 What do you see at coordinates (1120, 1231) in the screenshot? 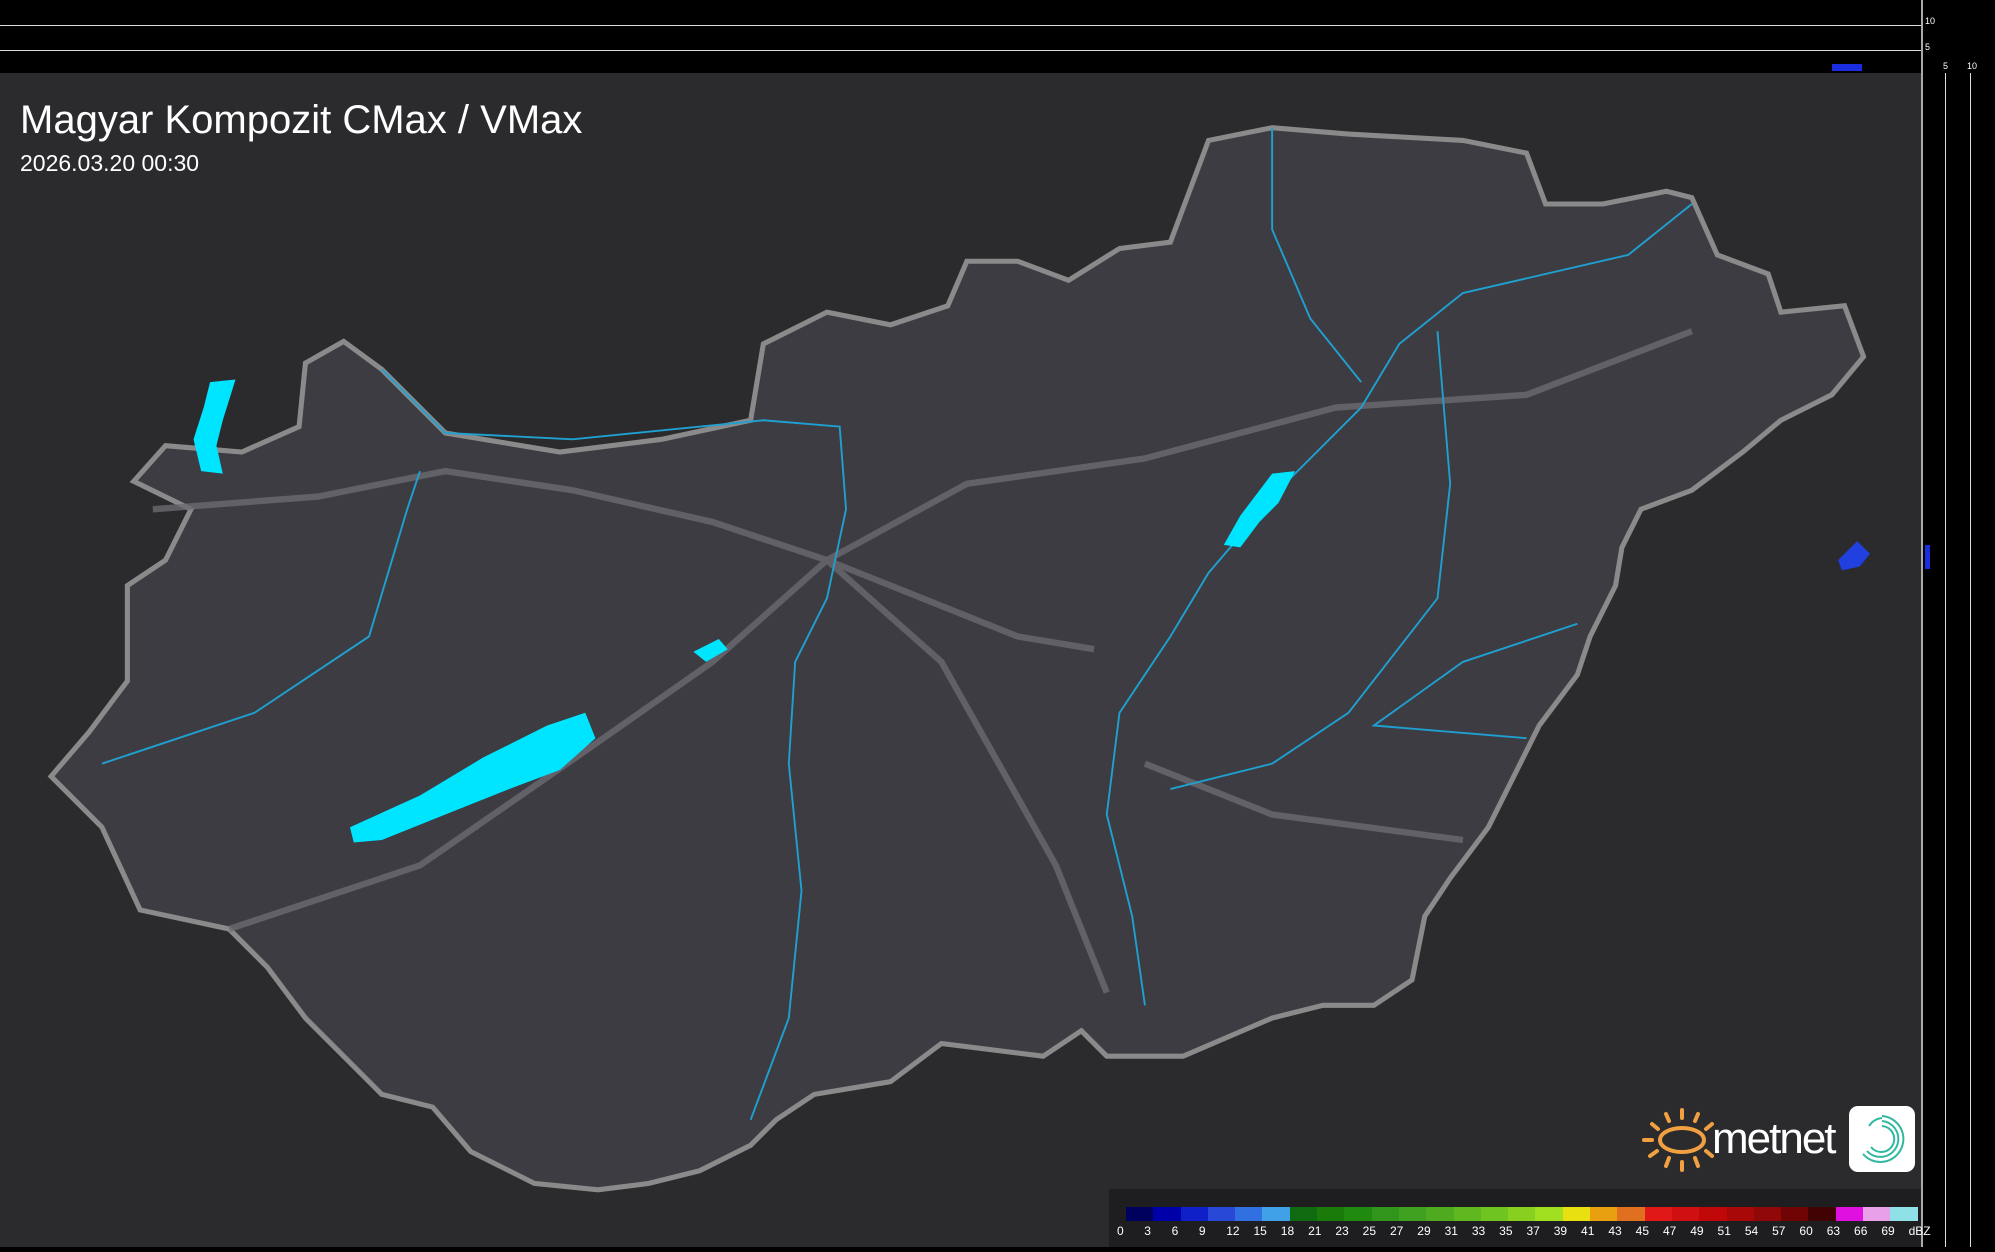
I see `legend-label: 0` at bounding box center [1120, 1231].